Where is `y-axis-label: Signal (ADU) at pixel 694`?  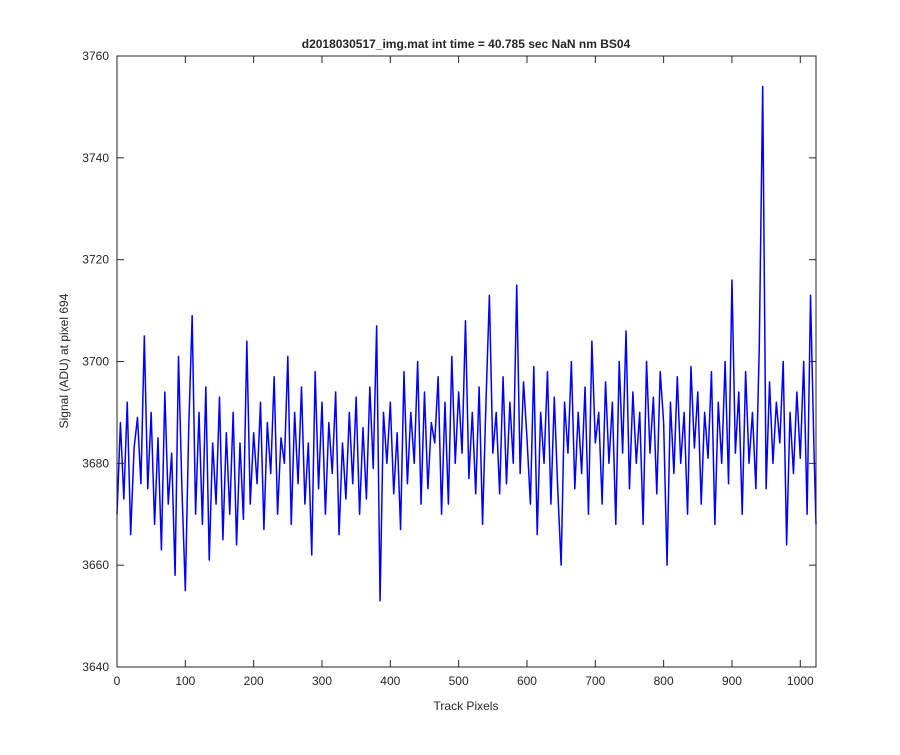
y-axis-label: Signal (ADU) at pixel 694 is located at coordinates (64, 360).